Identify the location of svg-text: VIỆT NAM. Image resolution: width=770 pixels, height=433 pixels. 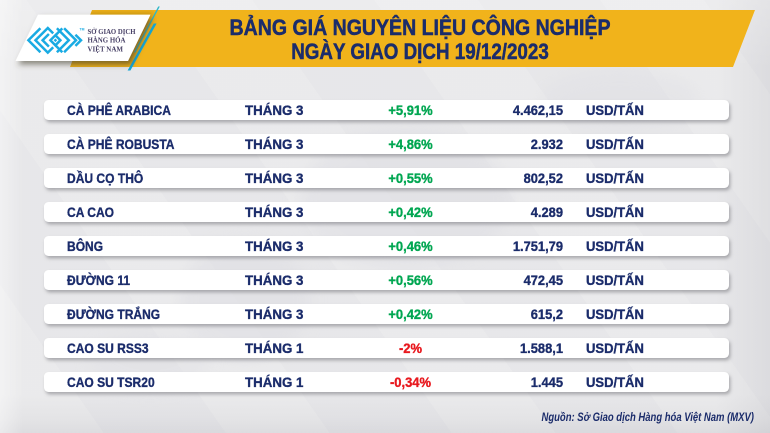
(106, 48).